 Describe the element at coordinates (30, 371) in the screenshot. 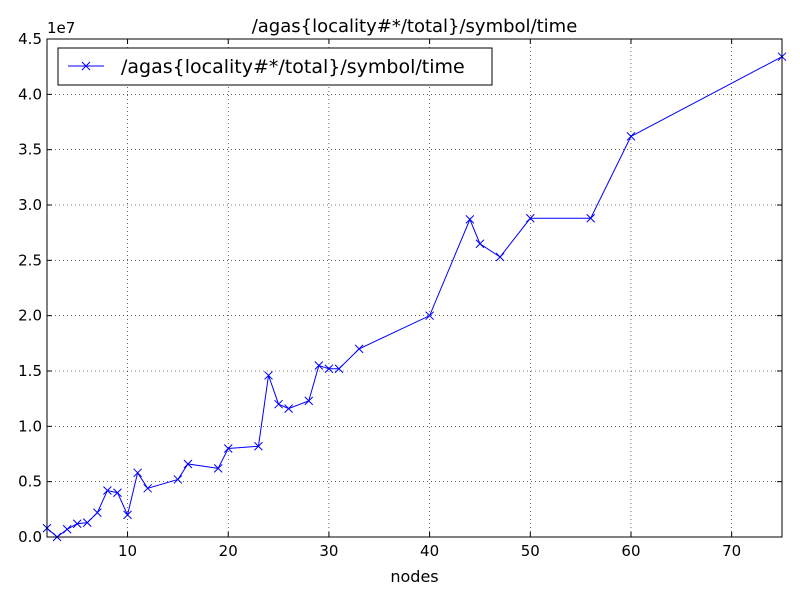

I see `y-tick-label: 1.5` at that location.